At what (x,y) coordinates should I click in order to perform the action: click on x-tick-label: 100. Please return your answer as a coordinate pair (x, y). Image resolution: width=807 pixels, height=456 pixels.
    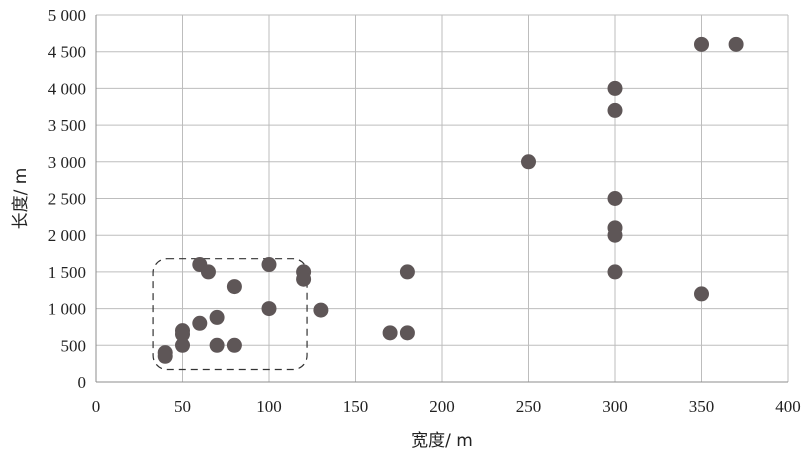
    Looking at the image, I should click on (269, 406).